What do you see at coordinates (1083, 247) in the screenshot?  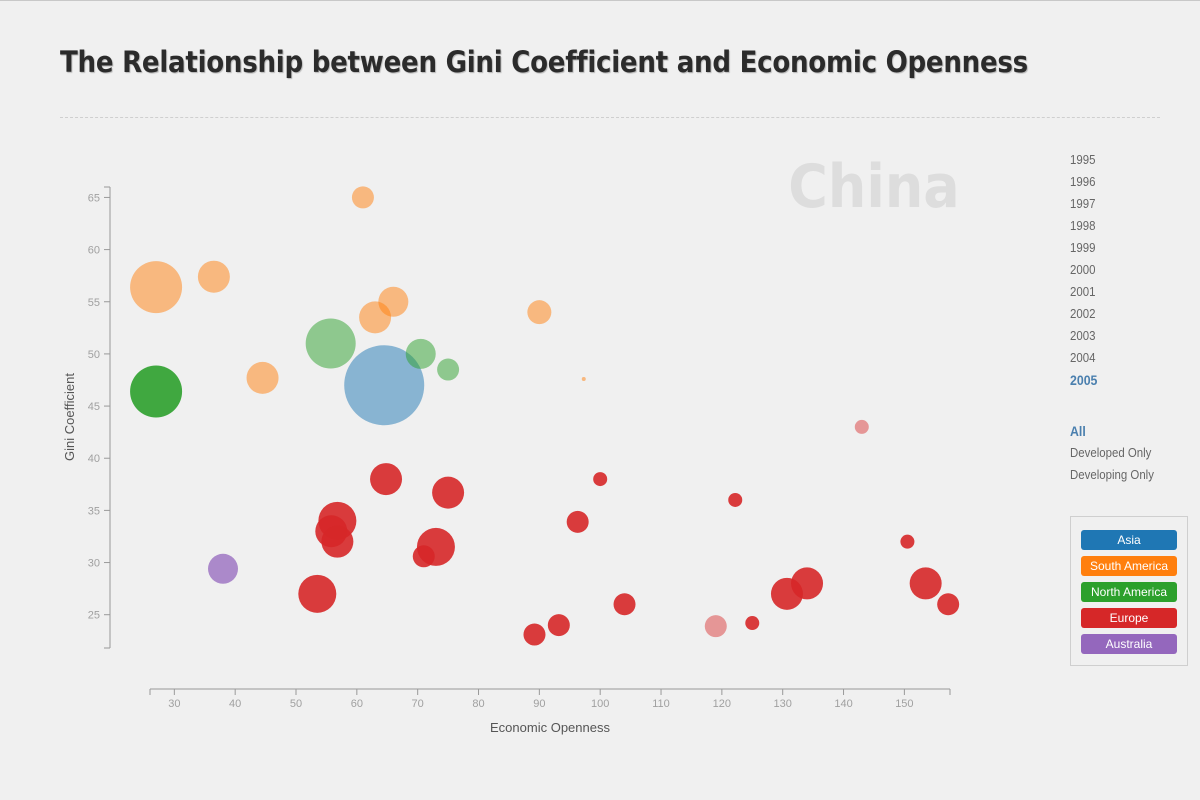 I see `year-option-1999: 1999` at bounding box center [1083, 247].